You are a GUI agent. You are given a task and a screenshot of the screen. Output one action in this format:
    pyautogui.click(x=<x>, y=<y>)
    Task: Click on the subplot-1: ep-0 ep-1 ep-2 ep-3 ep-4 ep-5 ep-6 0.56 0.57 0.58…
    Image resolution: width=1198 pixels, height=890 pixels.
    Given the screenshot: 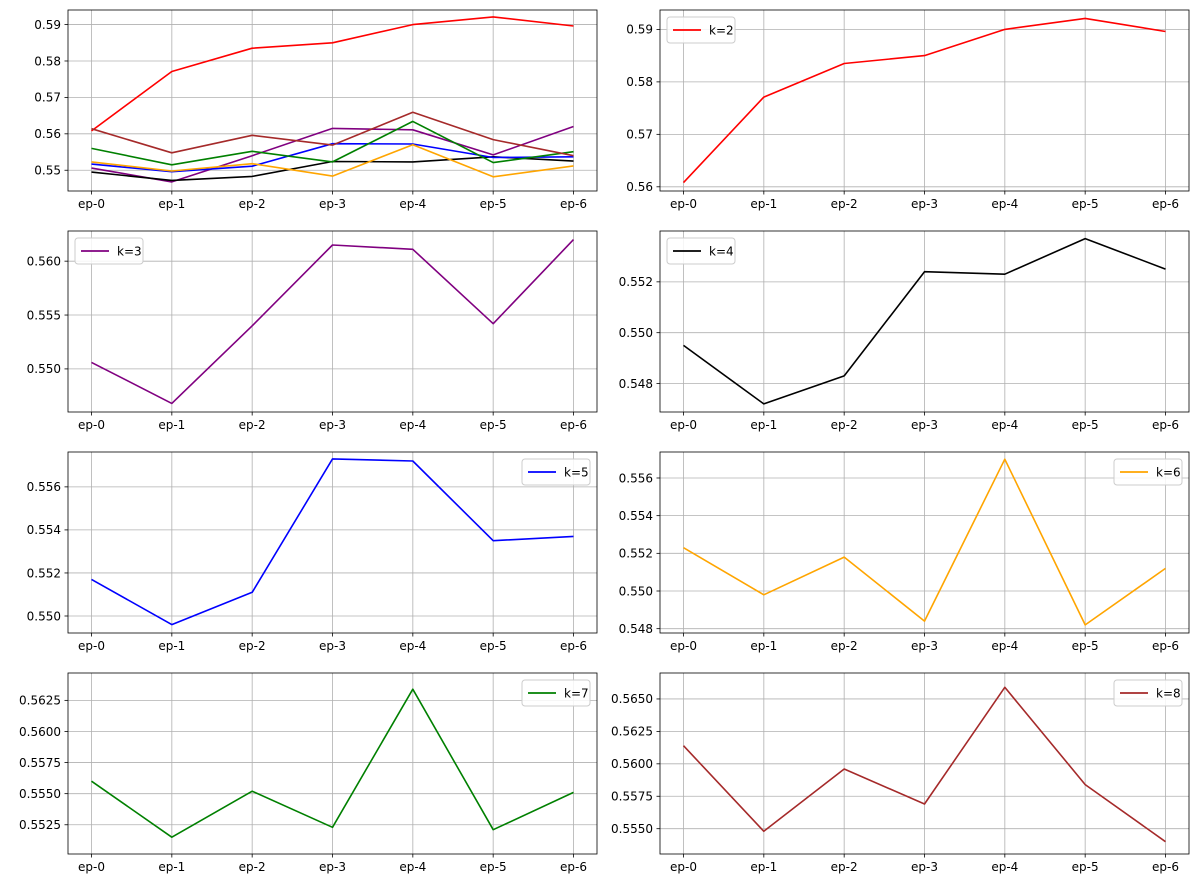 What is the action you would take?
    pyautogui.click(x=908, y=110)
    